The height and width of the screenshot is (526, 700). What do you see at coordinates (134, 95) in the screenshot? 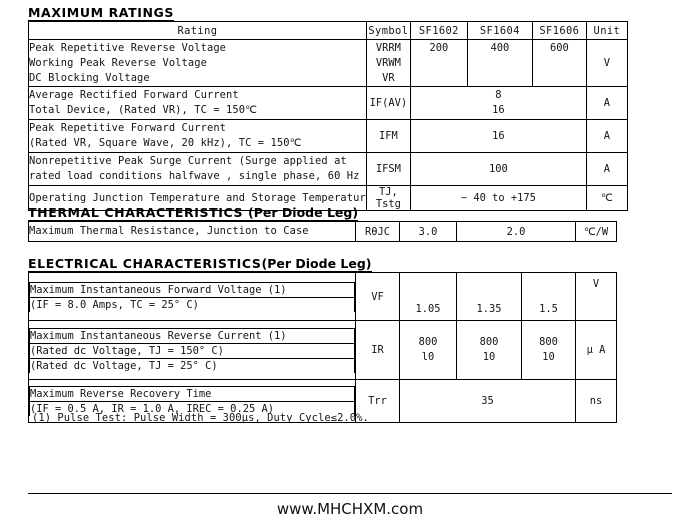
I see `rating-line: Average Rectified Forward Current` at bounding box center [134, 95].